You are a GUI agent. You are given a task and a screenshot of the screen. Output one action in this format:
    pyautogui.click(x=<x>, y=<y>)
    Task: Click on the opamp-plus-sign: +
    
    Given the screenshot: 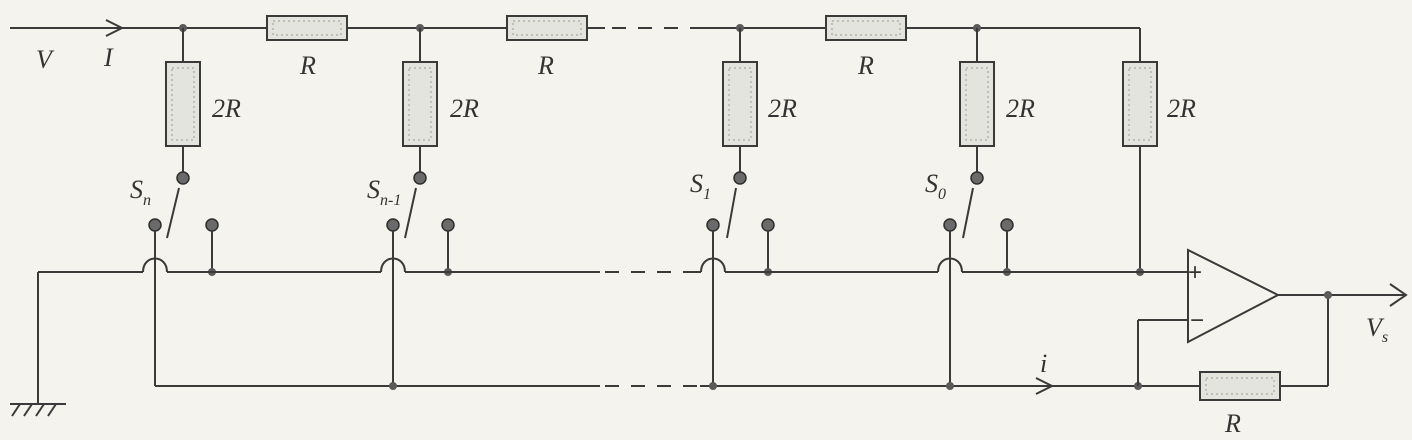 What is the action you would take?
    pyautogui.click(x=1195, y=272)
    